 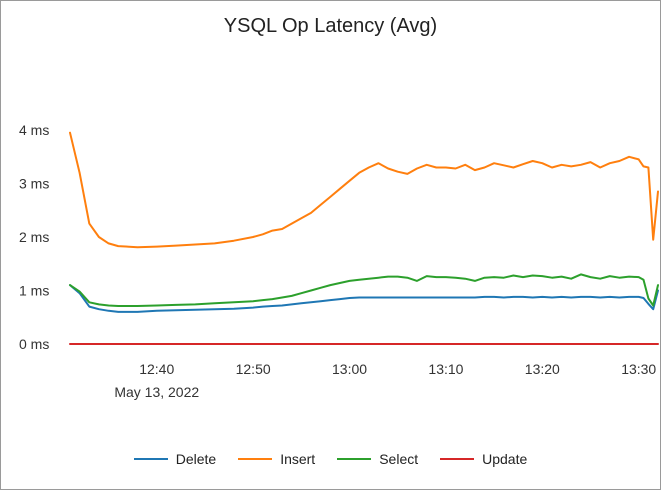 I want to click on y-tick-label: 1 ms, so click(x=34, y=291).